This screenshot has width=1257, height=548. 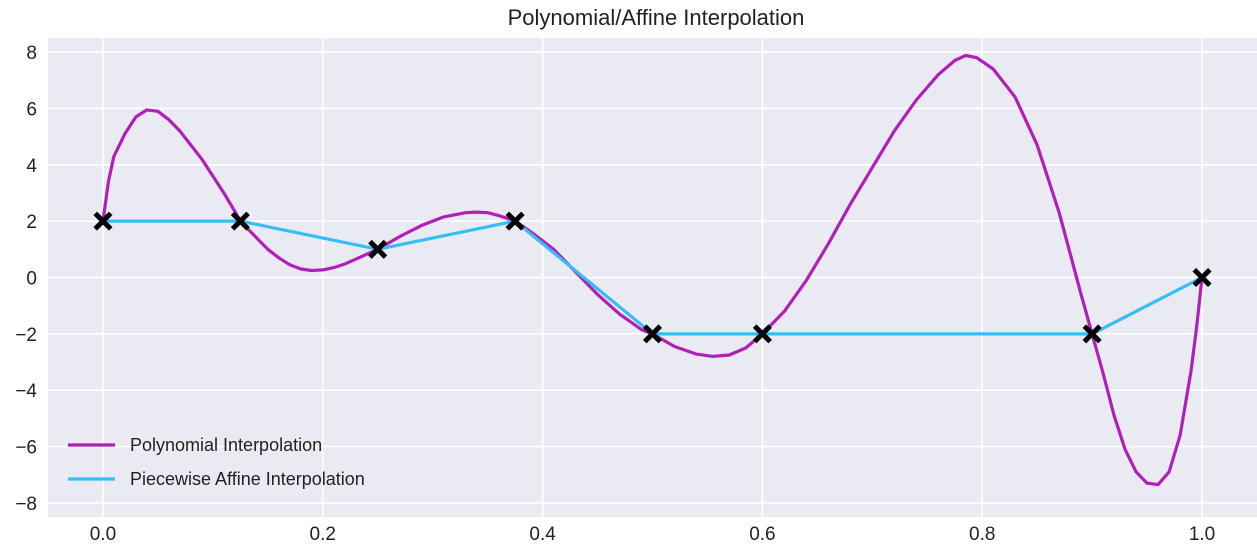 I want to click on x-tick-label: 0.4, so click(x=542, y=534).